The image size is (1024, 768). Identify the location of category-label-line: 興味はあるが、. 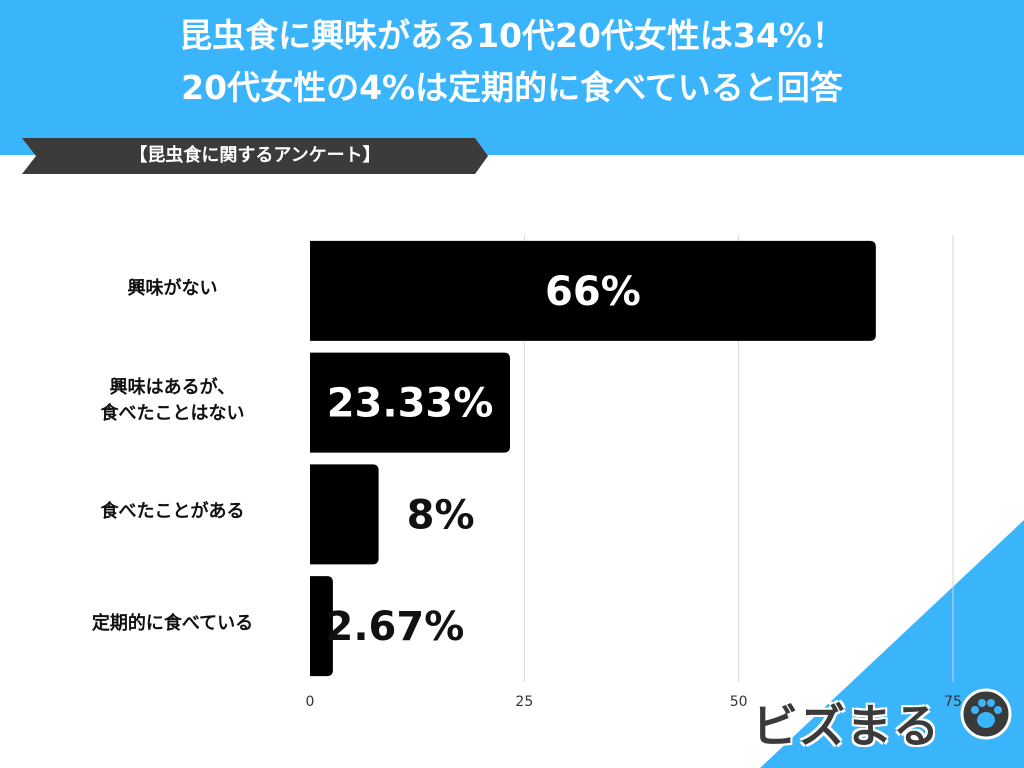
(172, 387).